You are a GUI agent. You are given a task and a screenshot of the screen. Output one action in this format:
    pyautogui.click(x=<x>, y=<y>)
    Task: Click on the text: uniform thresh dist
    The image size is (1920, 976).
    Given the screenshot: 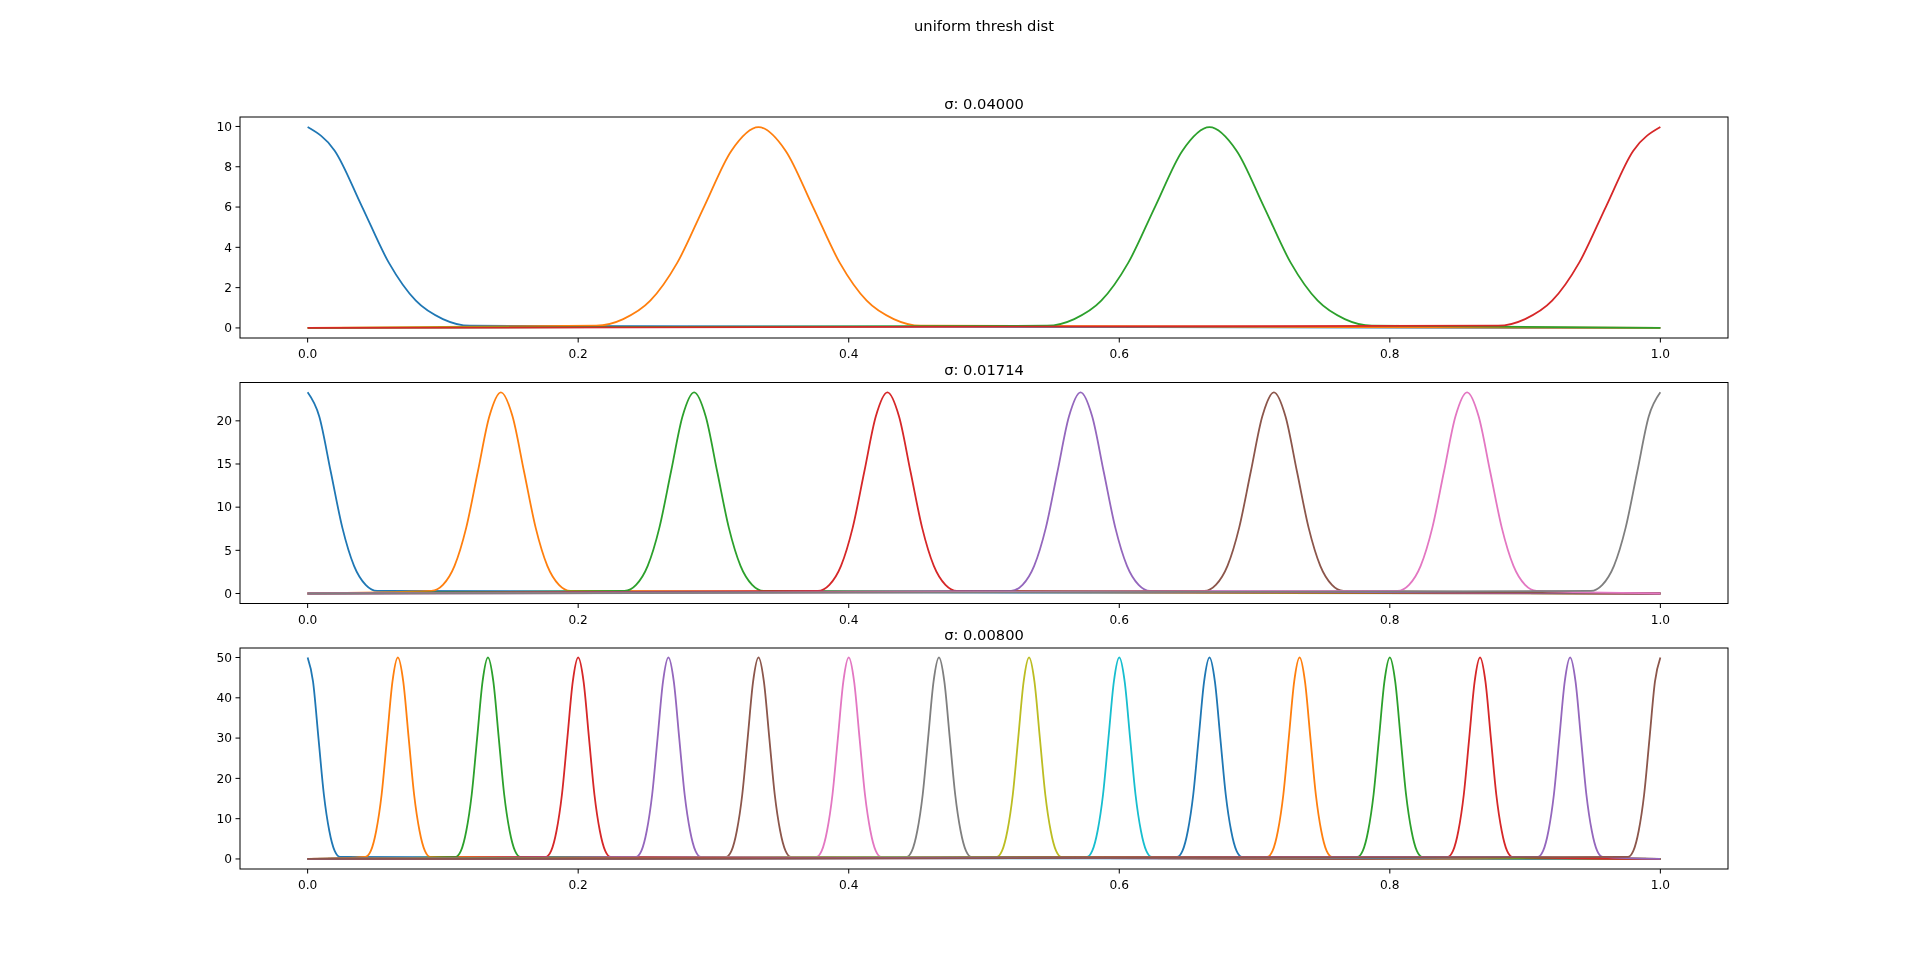 What is the action you would take?
    pyautogui.click(x=984, y=25)
    